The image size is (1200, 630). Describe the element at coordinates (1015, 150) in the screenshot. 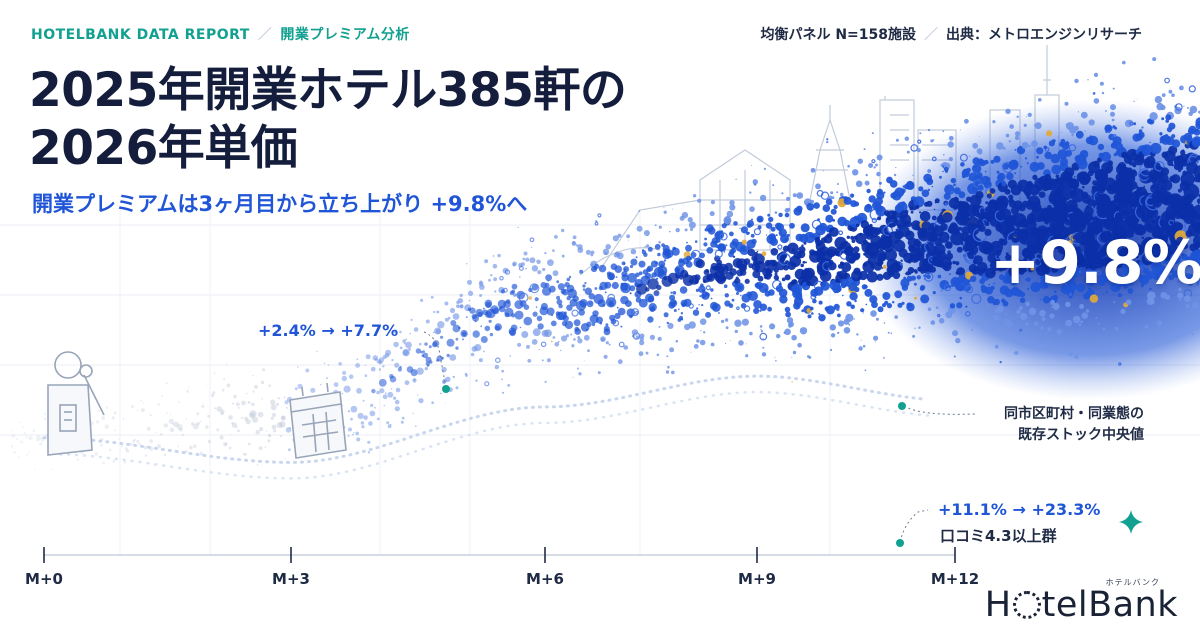

I see `band-particle-1962` at that location.